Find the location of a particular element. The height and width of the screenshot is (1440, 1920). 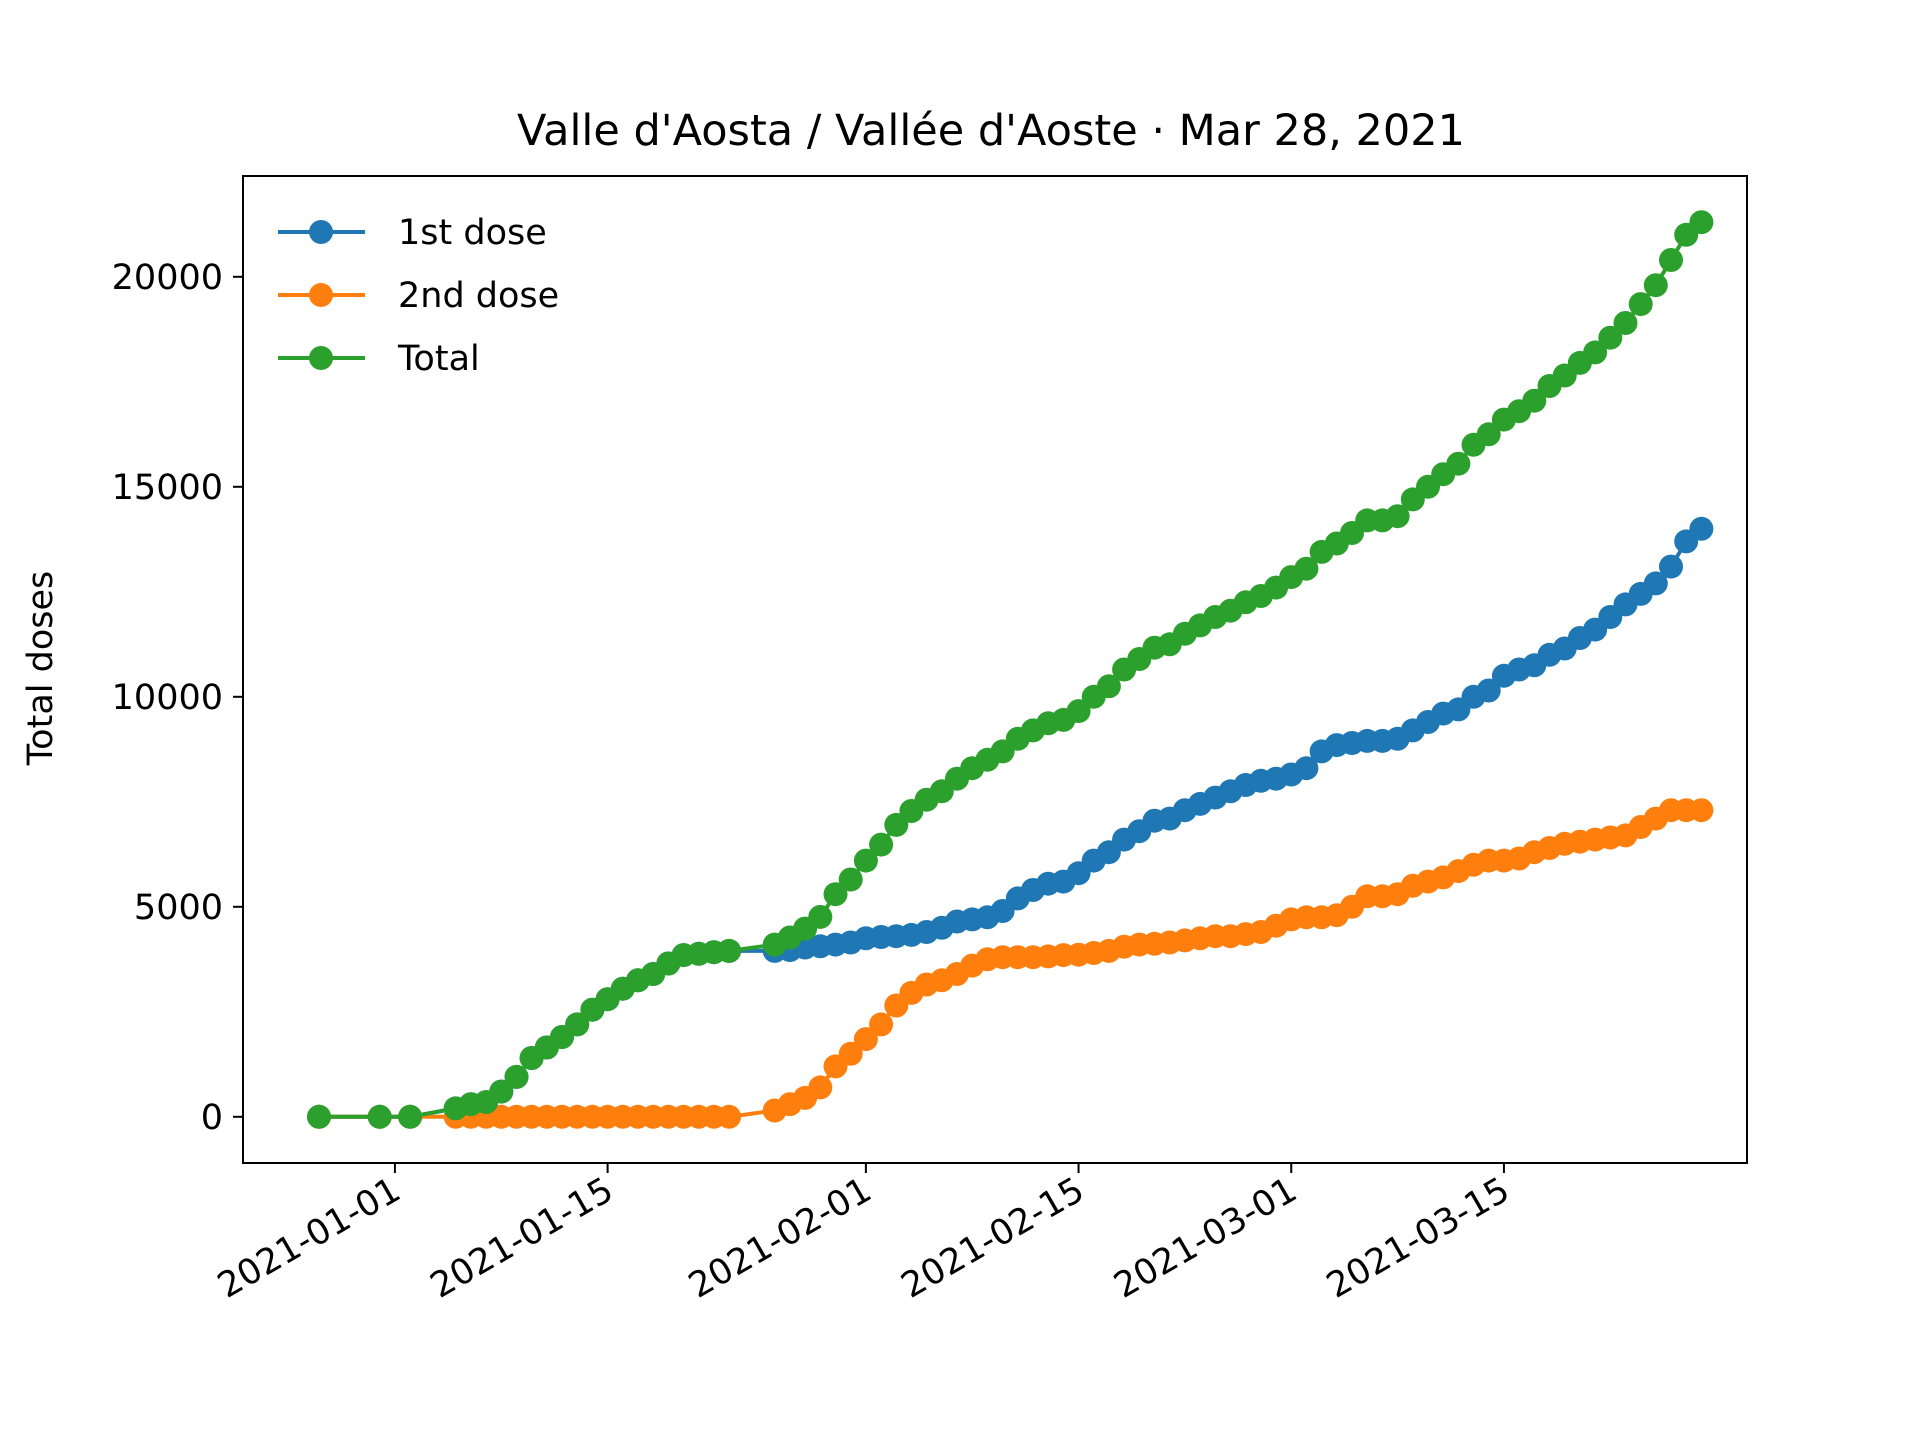

legend: 1st dose 2nd dose Total is located at coordinates (418, 296).